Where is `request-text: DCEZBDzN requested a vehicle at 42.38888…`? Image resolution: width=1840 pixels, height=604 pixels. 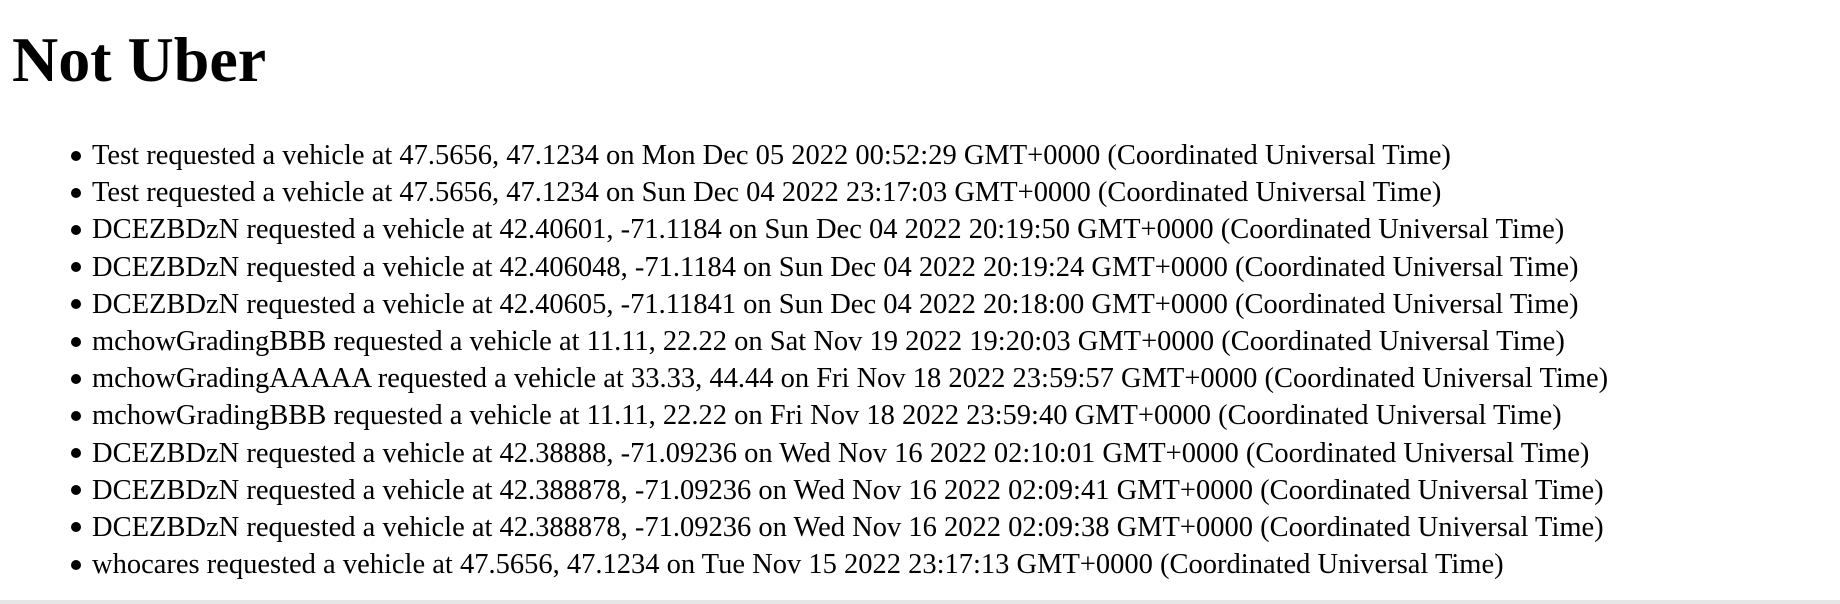 request-text: DCEZBDzN requested a vehicle at 42.38888… is located at coordinates (841, 453).